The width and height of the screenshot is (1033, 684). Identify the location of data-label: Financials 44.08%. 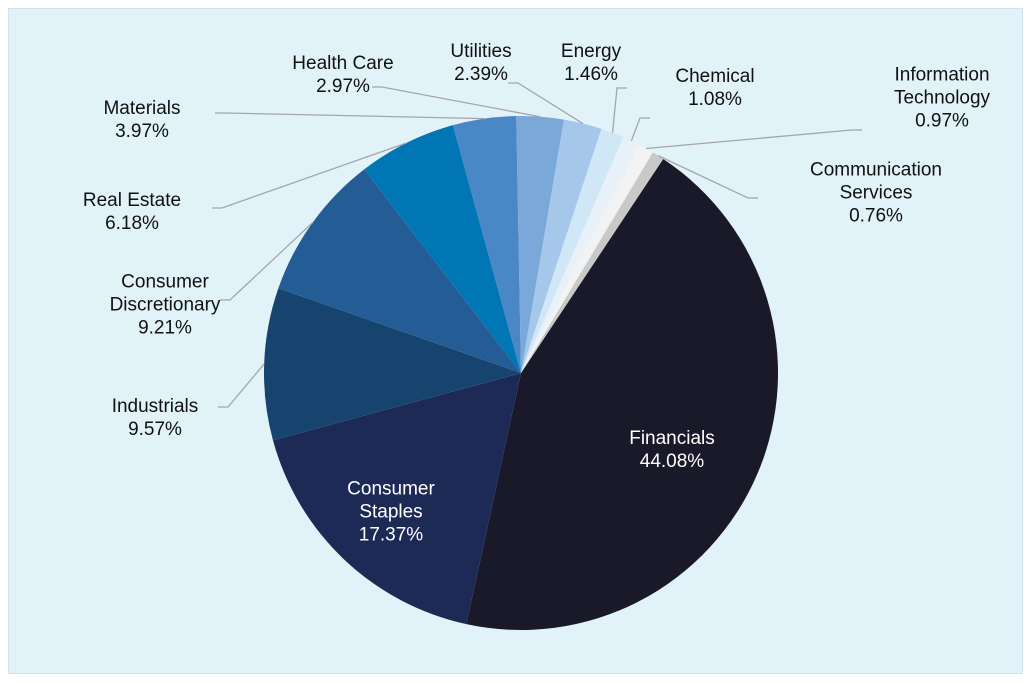
(672, 450).